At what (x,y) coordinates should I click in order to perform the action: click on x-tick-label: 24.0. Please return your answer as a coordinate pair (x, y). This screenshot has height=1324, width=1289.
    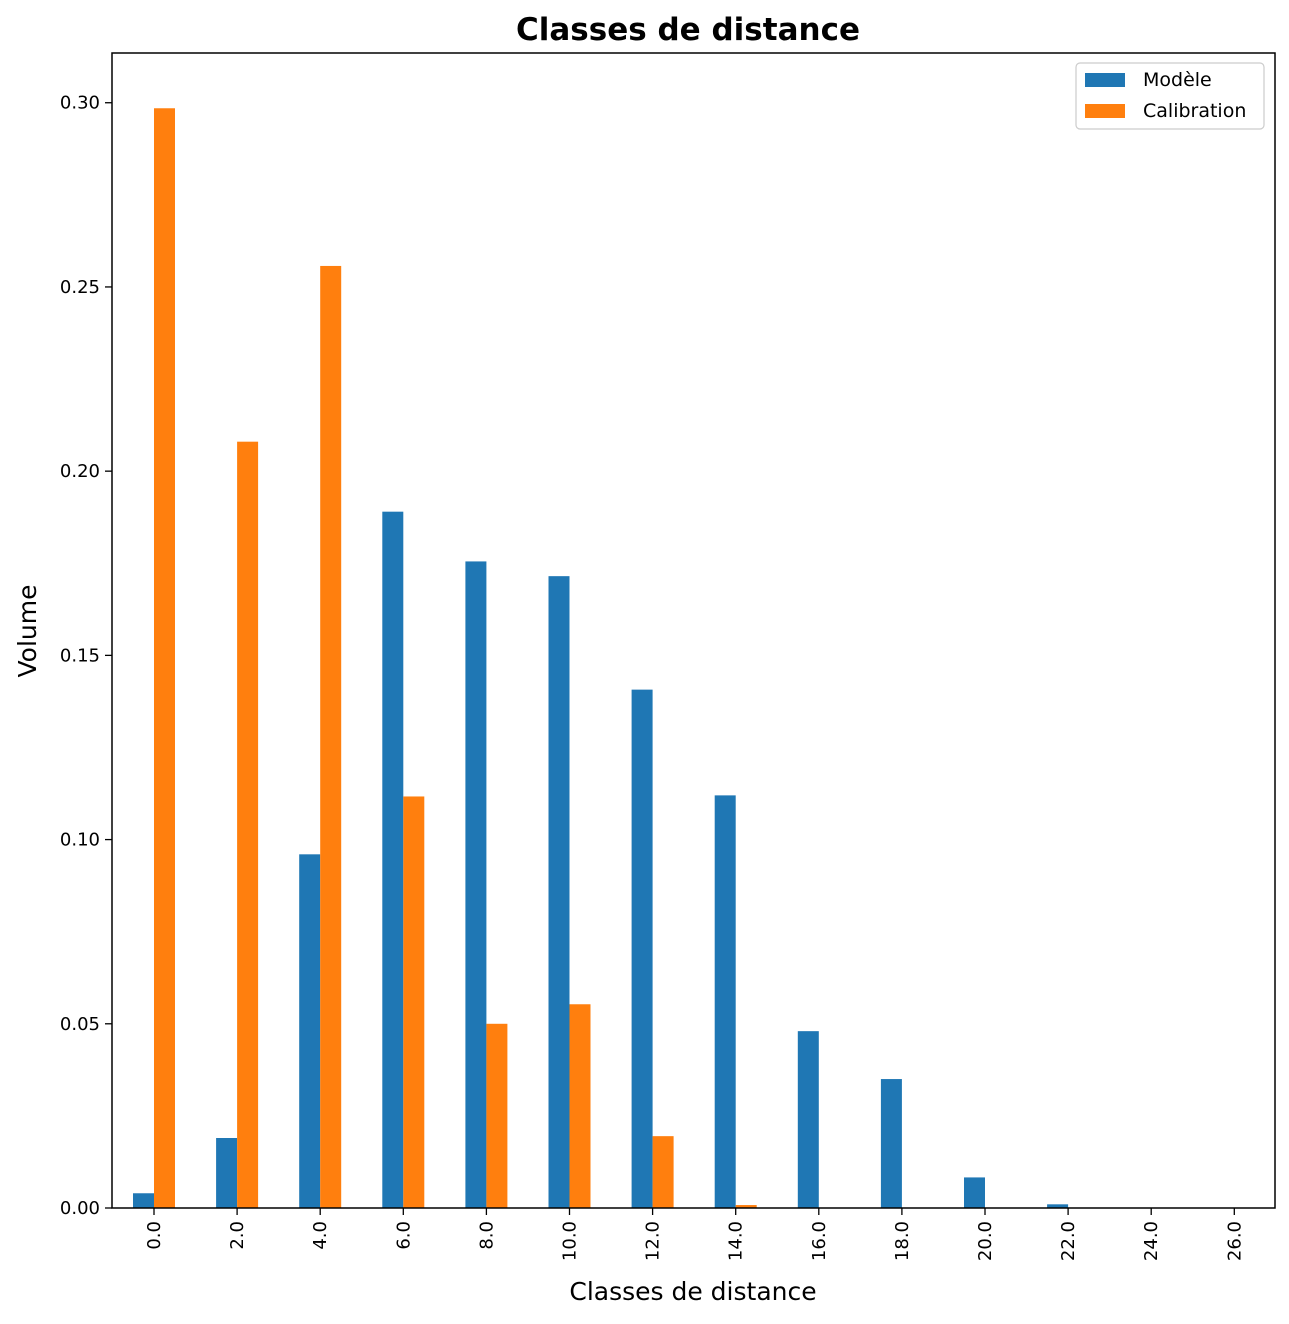
    Looking at the image, I should click on (1151, 1241).